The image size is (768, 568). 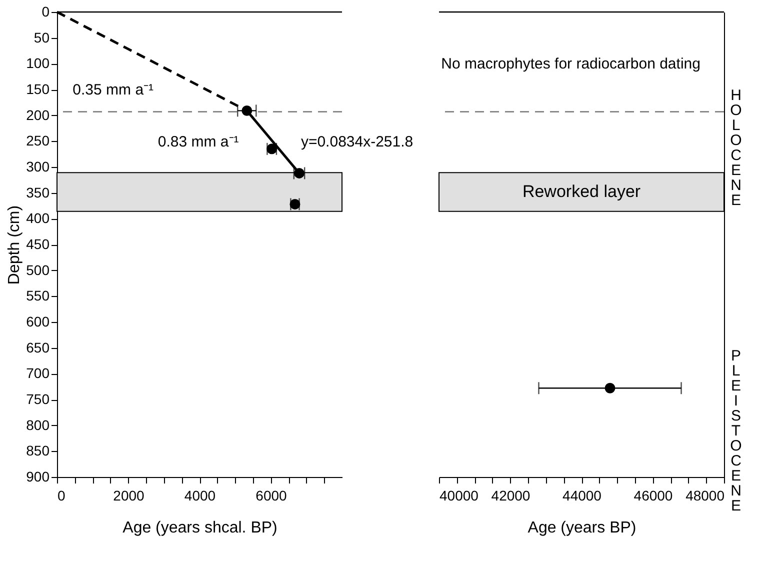 I want to click on x-tick-label: 40000, so click(x=459, y=496).